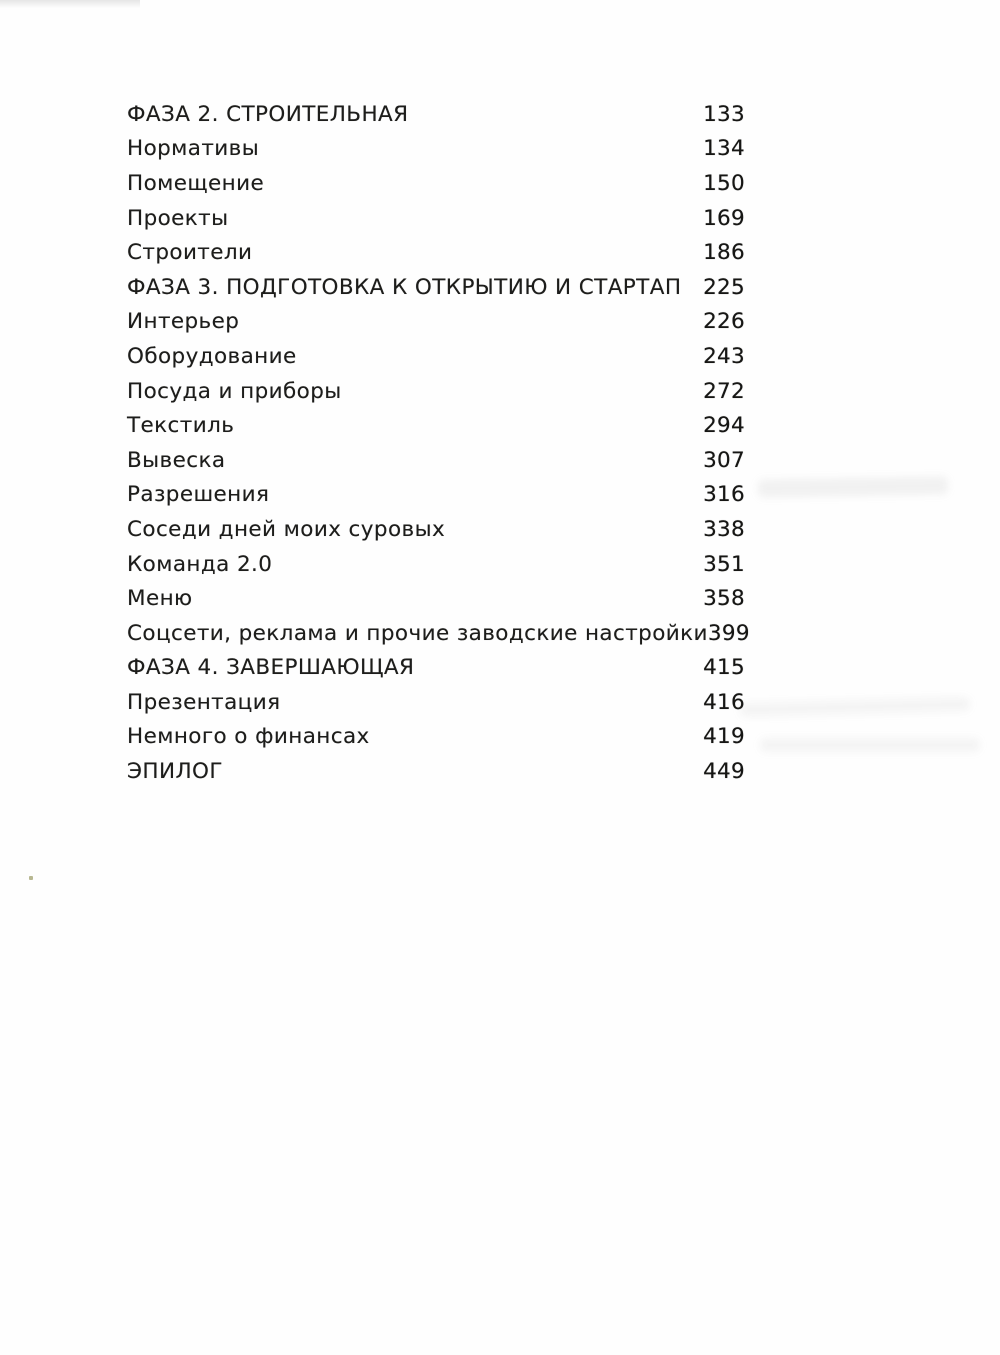 This screenshot has width=1000, height=1355. Describe the element at coordinates (234, 391) in the screenshot. I see `toc-entry-label: Посуда и приборы` at that location.